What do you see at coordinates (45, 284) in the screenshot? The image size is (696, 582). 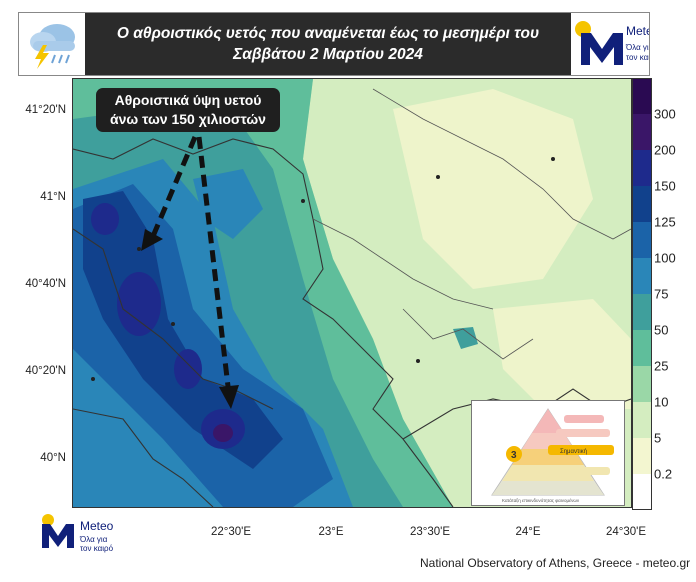 I see `lat-label-40-40: 40°40'N` at bounding box center [45, 284].